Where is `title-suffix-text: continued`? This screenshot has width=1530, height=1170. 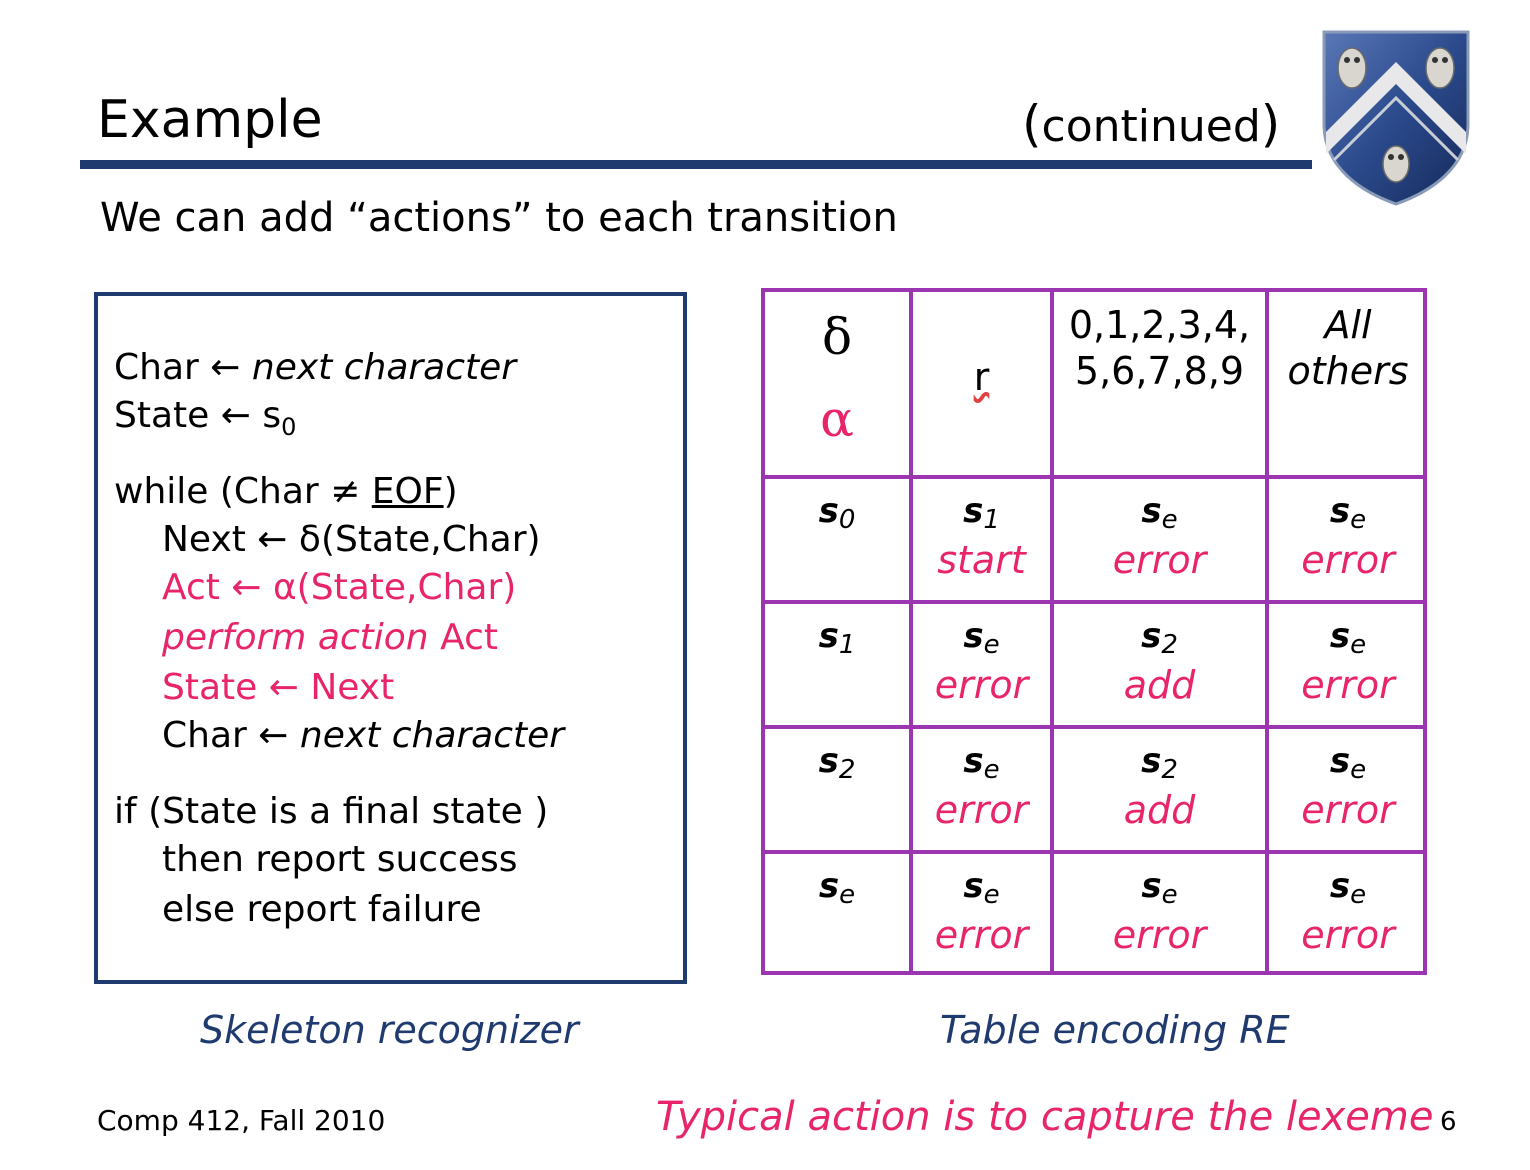 title-suffix-text: continued is located at coordinates (1151, 126).